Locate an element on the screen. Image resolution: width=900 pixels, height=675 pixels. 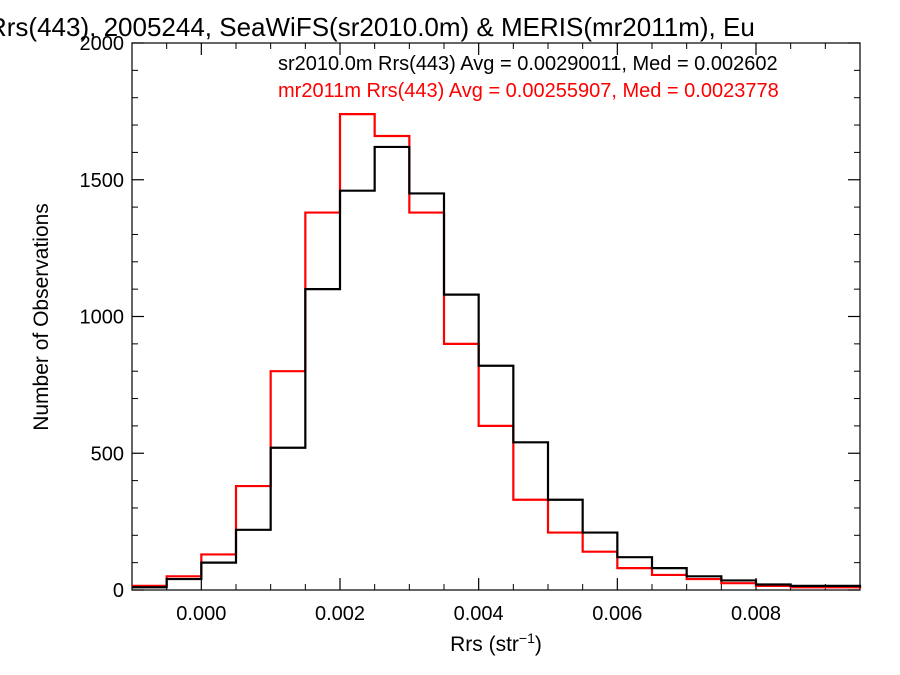
y-tick-label: 1500 is located at coordinates (102, 181).